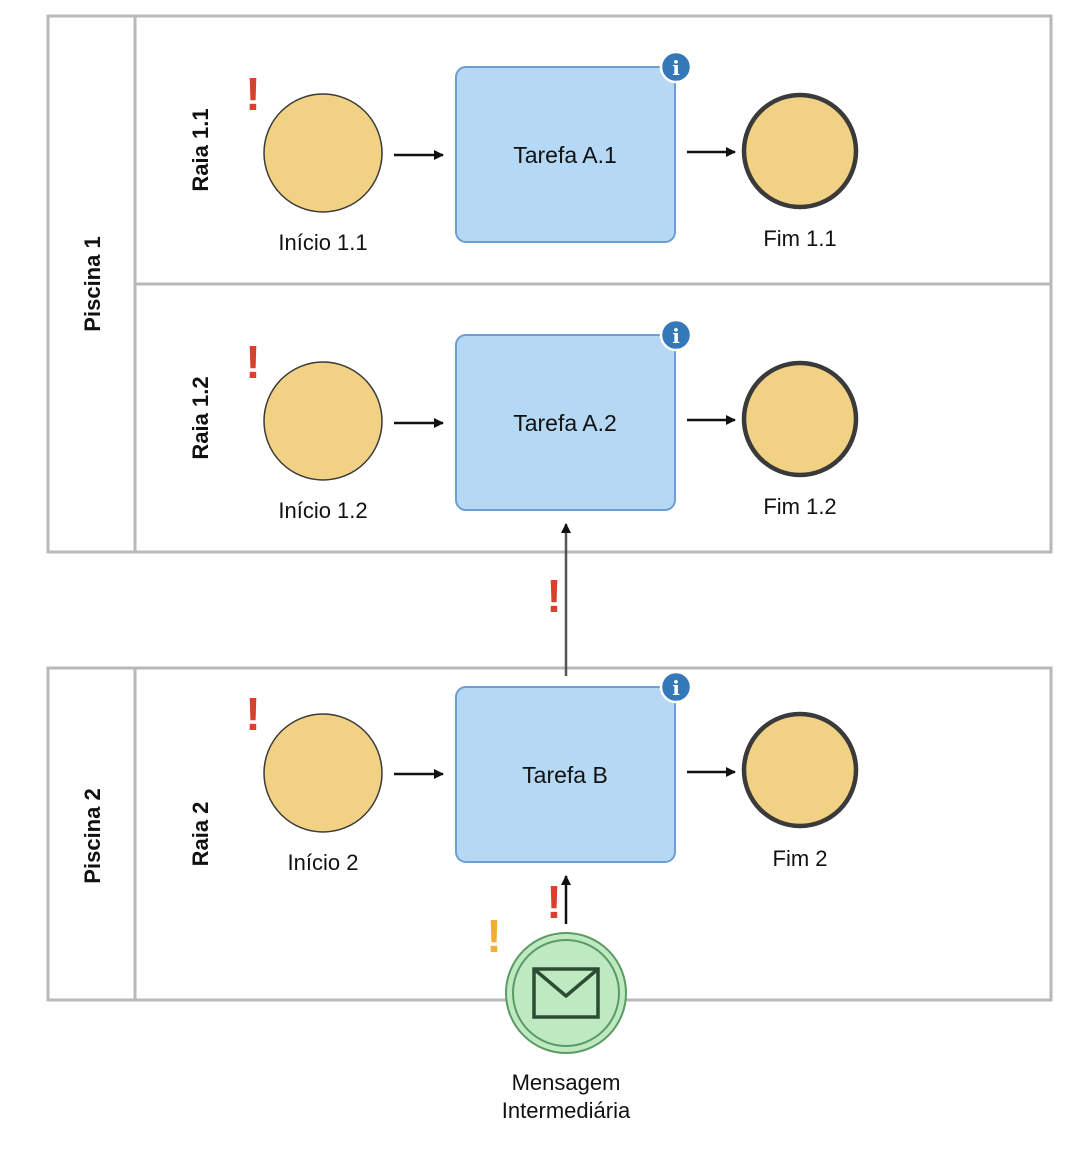 Image resolution: width=1084 pixels, height=1162 pixels. I want to click on lane-1-2: Raia 1.2, so click(200, 417).